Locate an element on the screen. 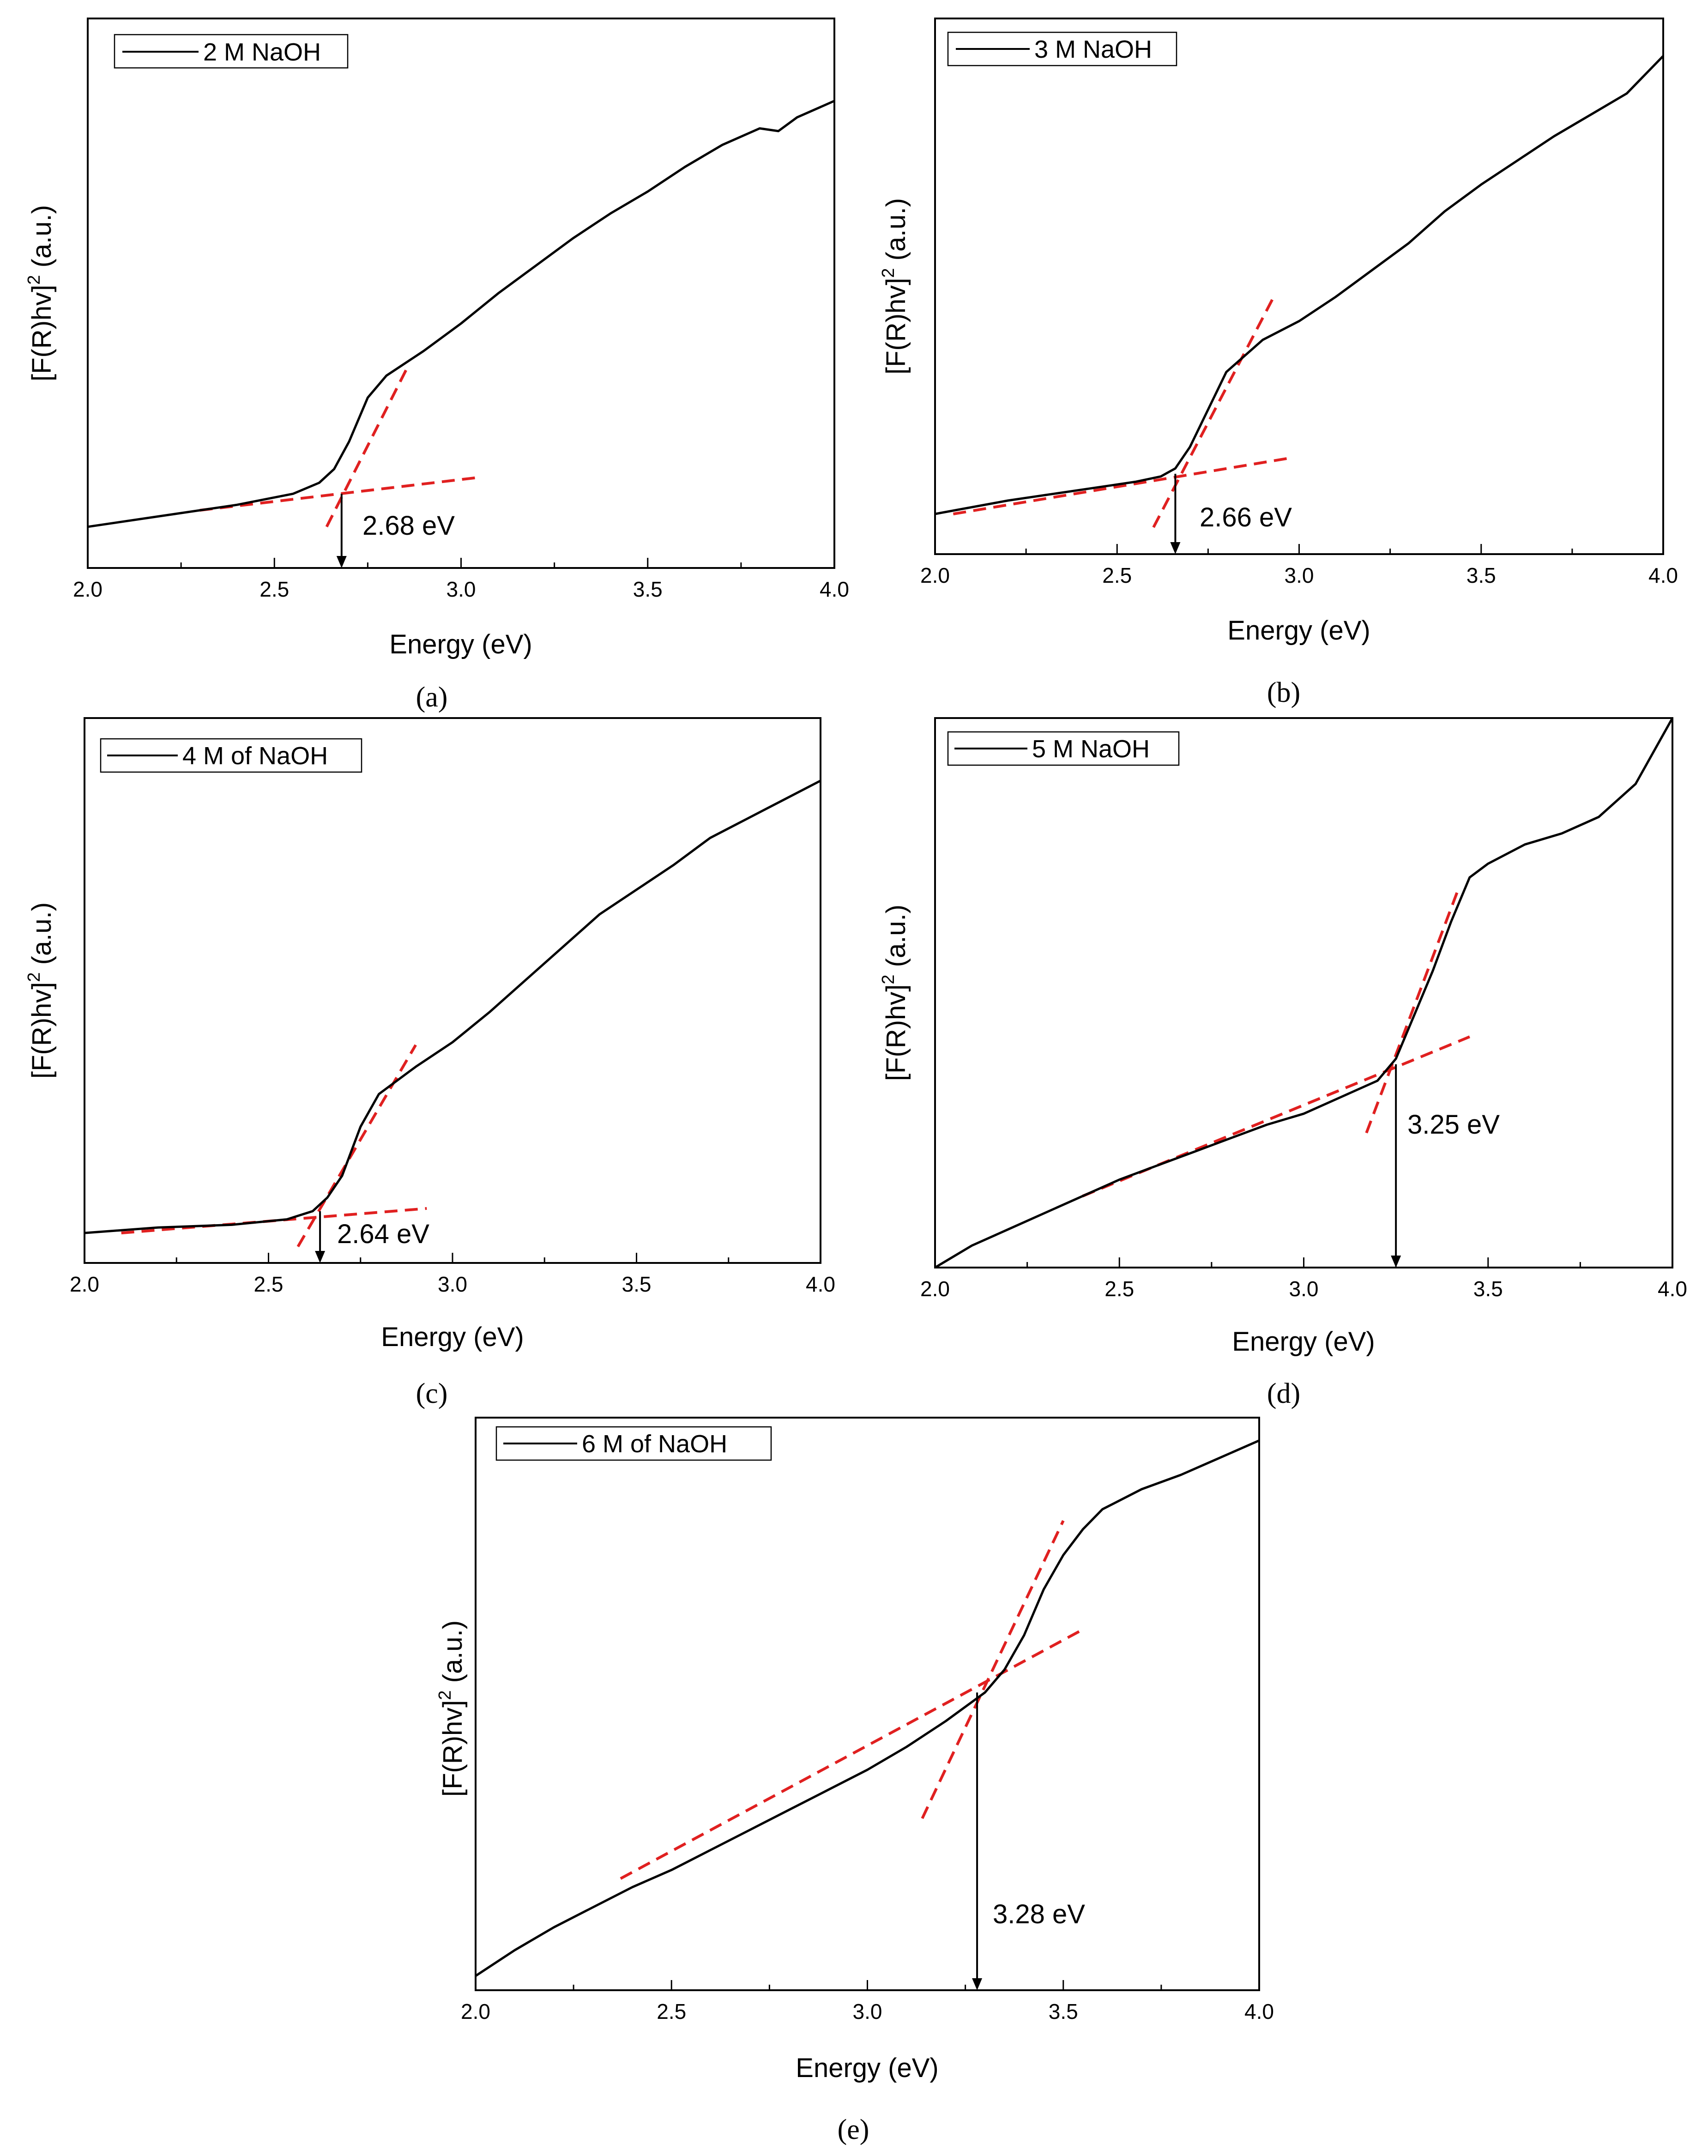 The image size is (1708, 2156). legend: 5 M NaOH is located at coordinates (1063, 748).